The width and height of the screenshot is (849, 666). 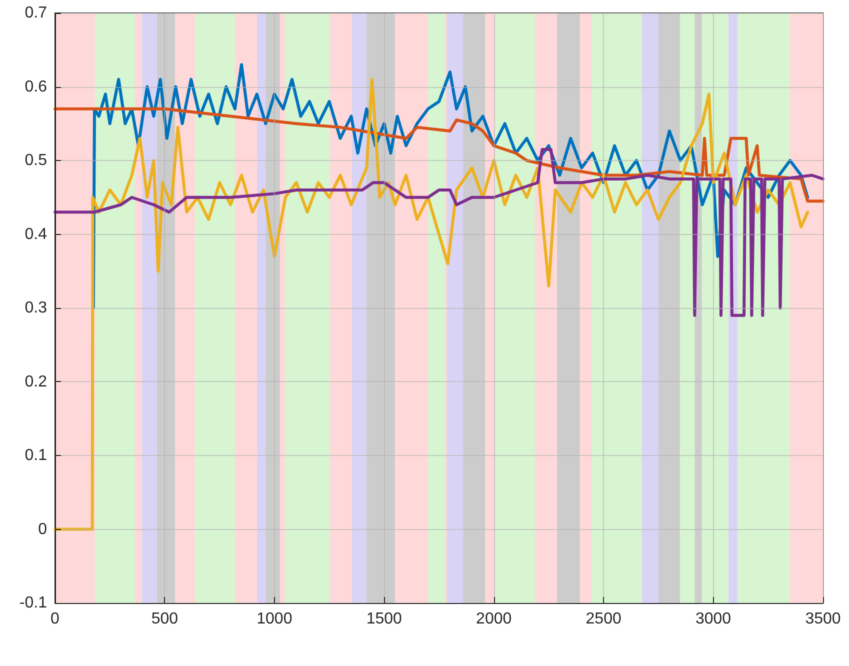 I want to click on x-tick-label: 1500, so click(x=384, y=619).